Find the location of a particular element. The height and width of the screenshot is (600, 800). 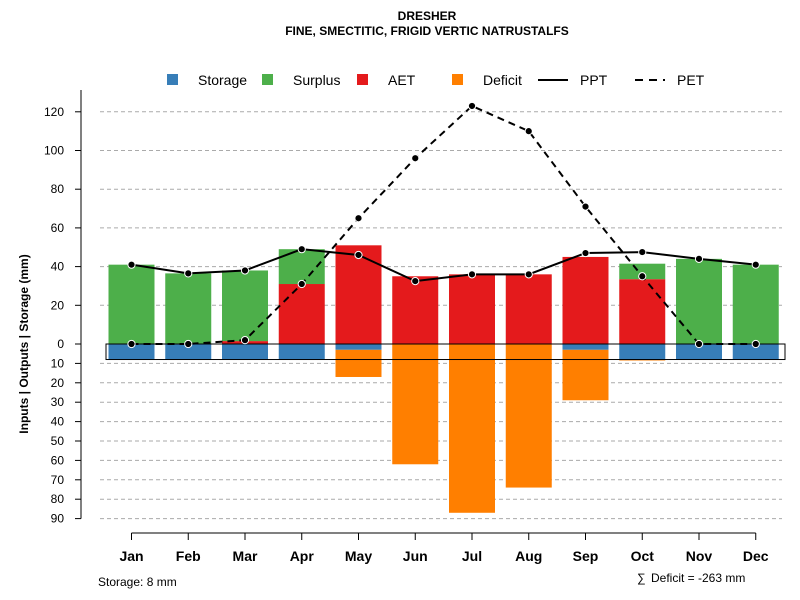

y-tick-label-top-0: 0 is located at coordinates (60, 344).